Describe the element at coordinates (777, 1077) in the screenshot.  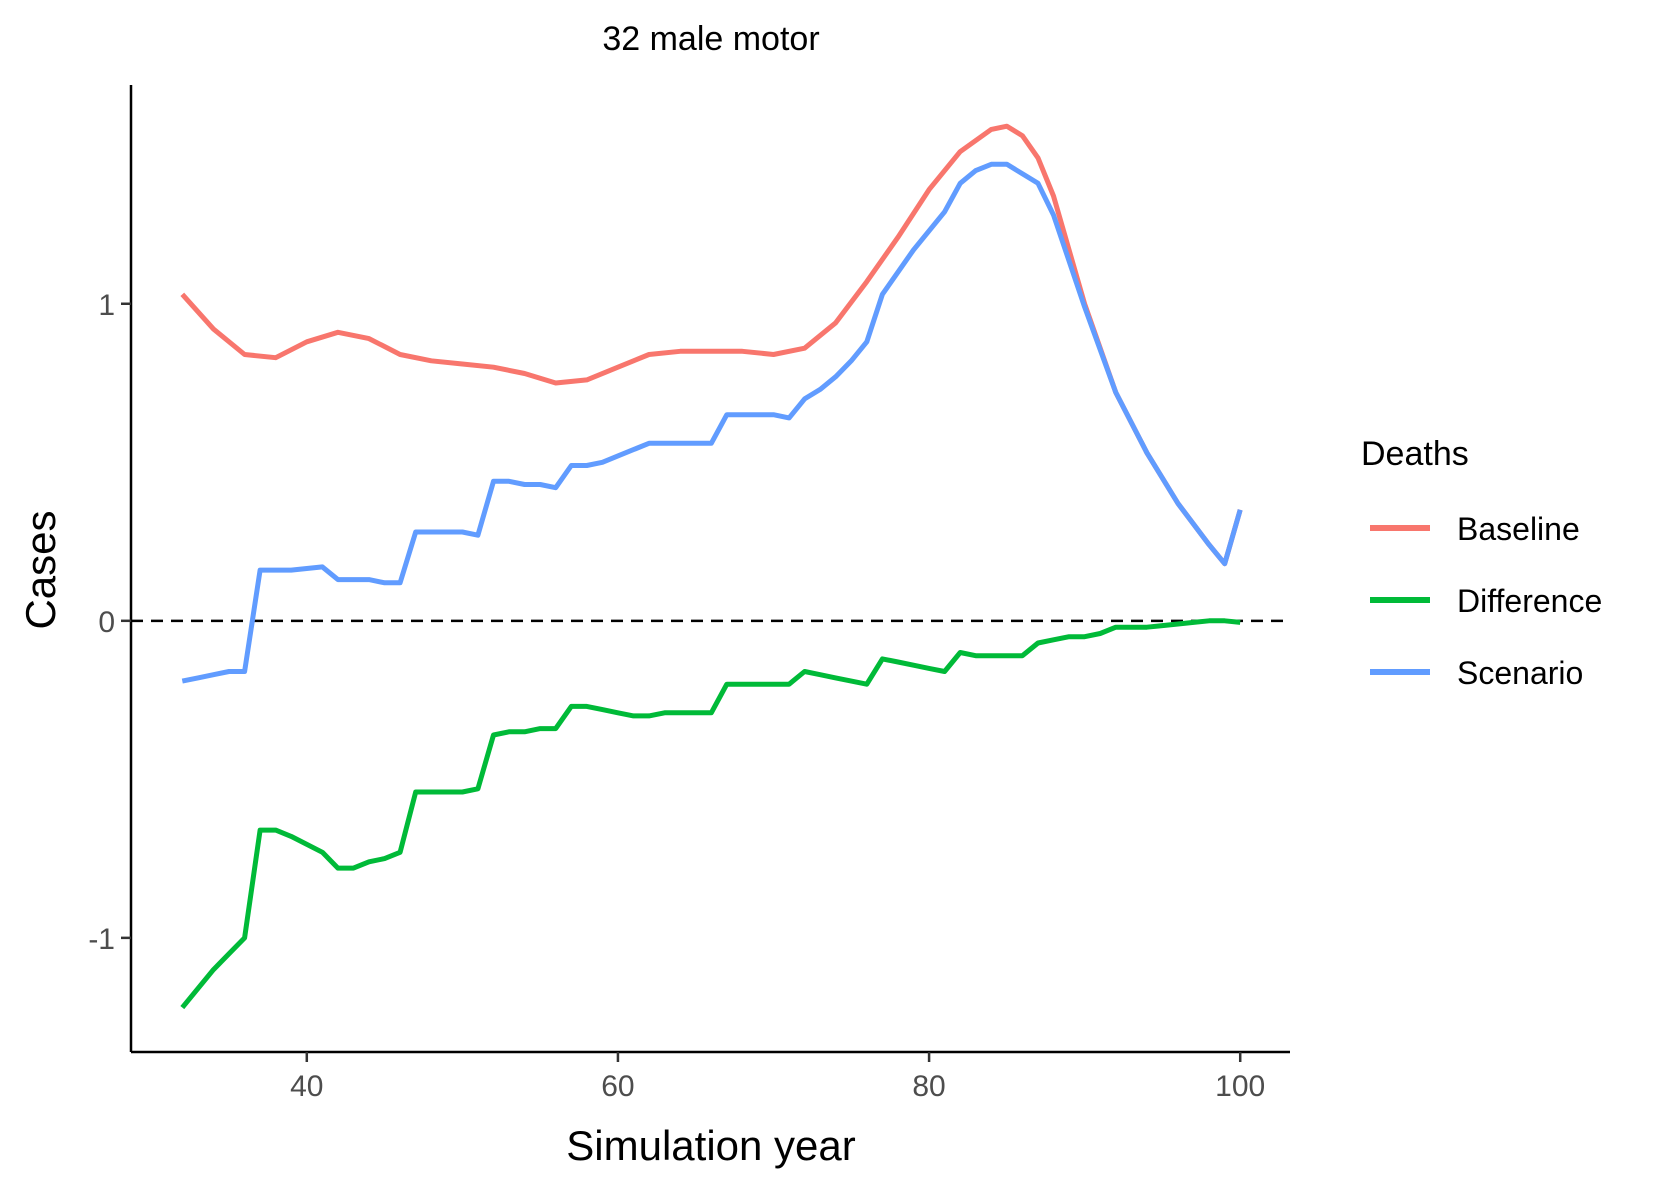
I see `x-axis-ticks: 40 60 80 100` at that location.